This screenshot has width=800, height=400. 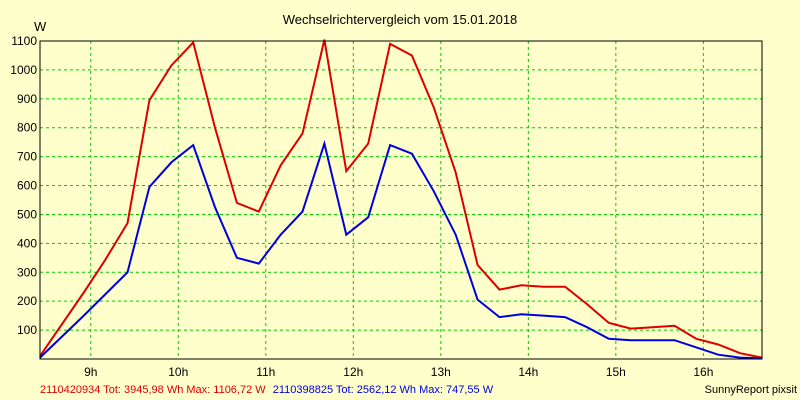 I want to click on x-tick-label: 13h, so click(x=441, y=372).